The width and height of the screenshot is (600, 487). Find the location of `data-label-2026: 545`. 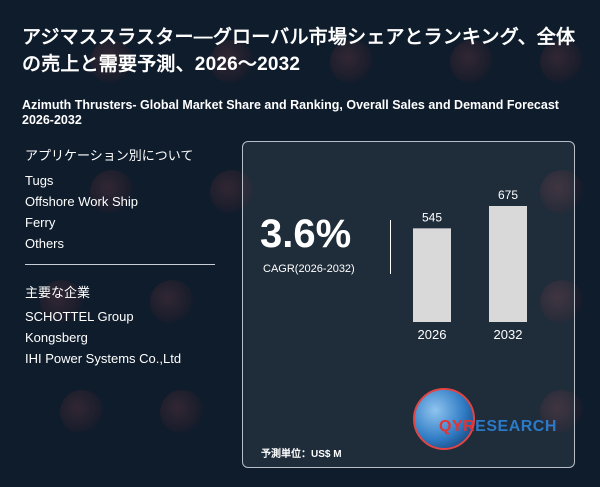

data-label-2026: 545 is located at coordinates (432, 217).